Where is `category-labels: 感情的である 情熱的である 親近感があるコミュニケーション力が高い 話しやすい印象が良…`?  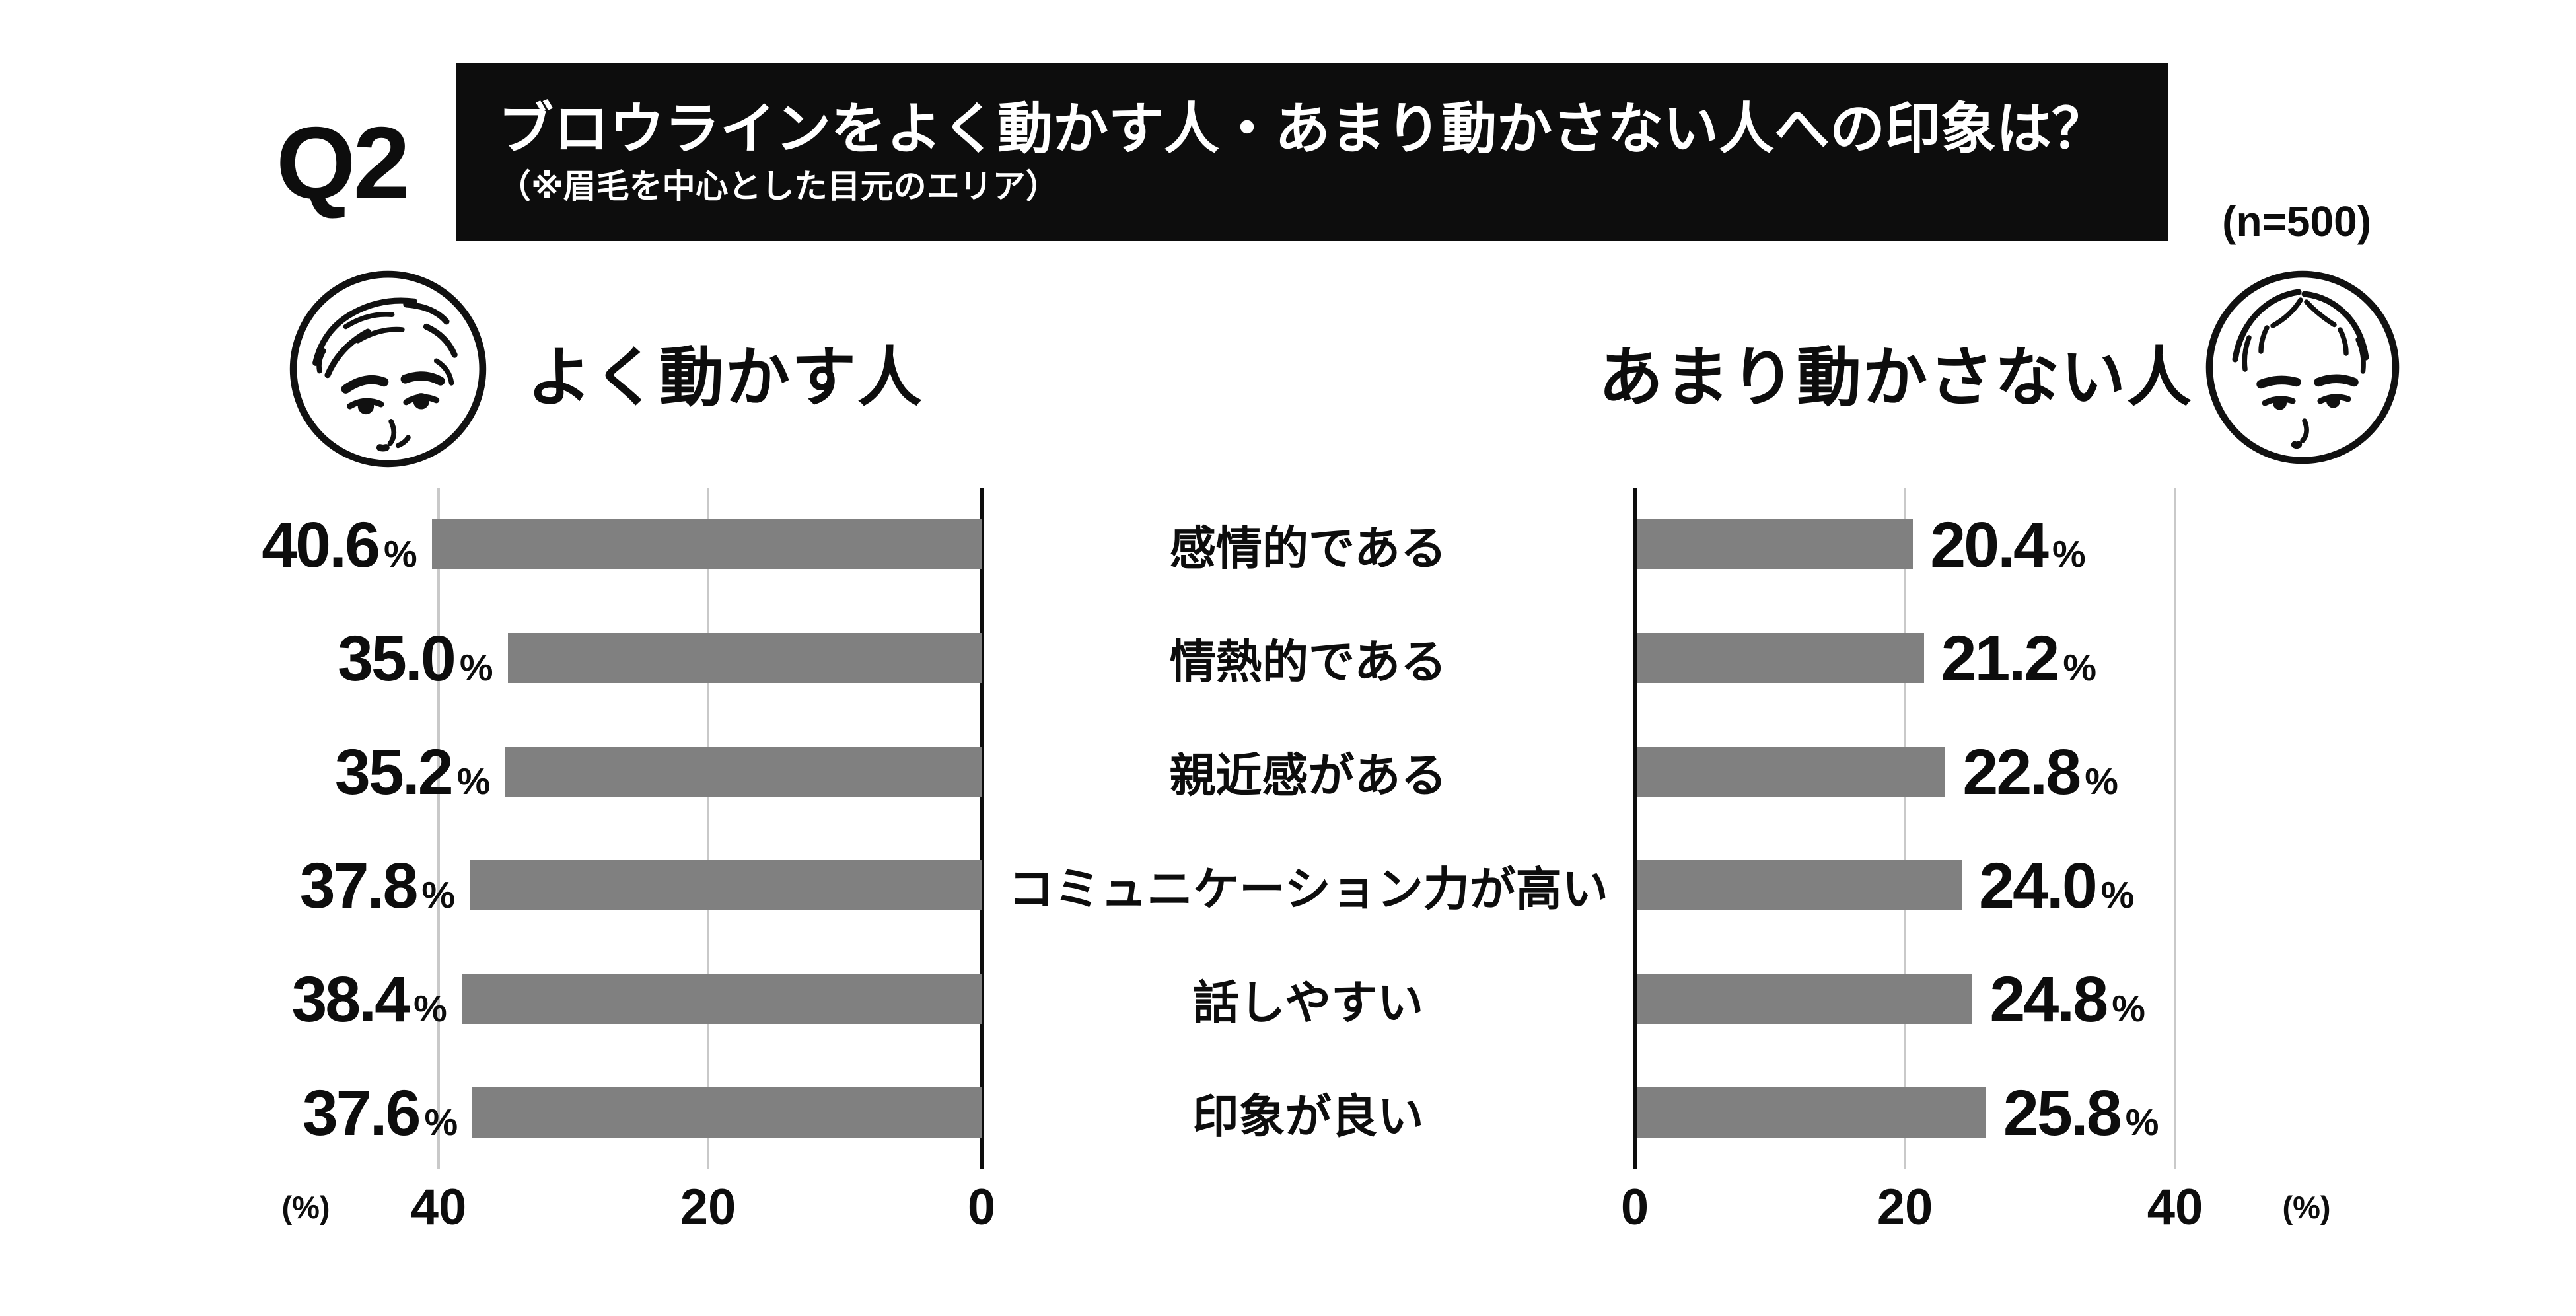 category-labels: 感情的である 情熱的である 親近感があるコミュニケーション力が高い 話しやすい印象が良… is located at coordinates (1309, 828).